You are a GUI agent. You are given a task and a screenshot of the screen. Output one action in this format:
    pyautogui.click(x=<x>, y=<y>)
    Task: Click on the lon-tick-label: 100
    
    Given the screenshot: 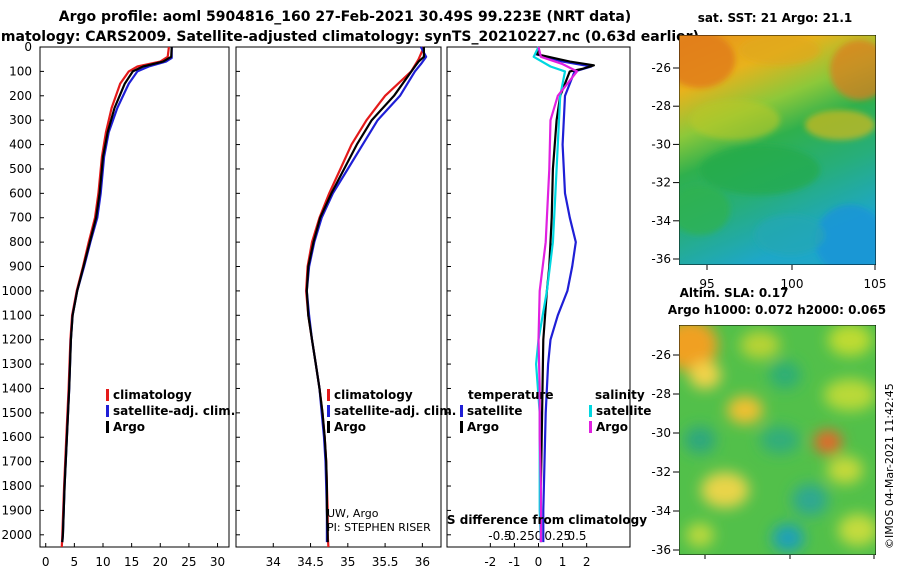 What is the action you would take?
    pyautogui.click(x=792, y=284)
    